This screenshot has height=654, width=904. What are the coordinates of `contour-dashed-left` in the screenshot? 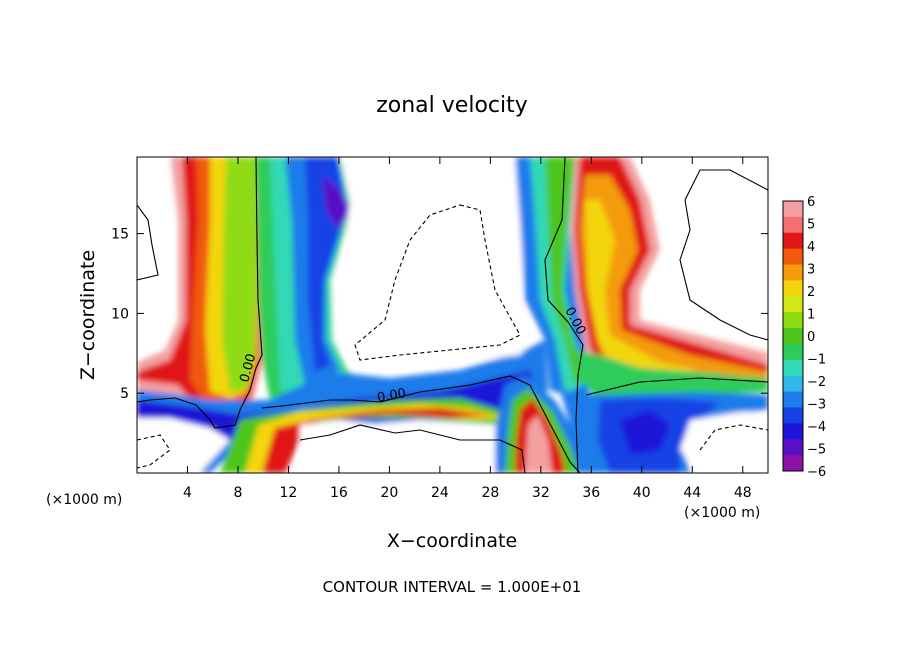 It's located at (154, 451).